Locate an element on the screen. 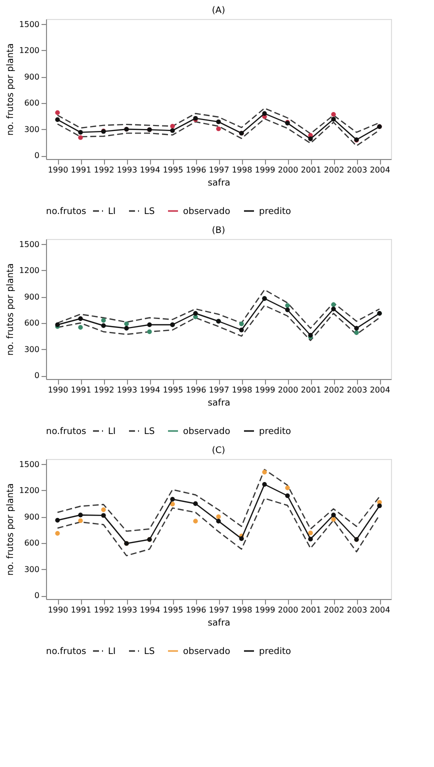 This screenshot has height=767, width=434. chart-title: (A) is located at coordinates (219, 11).